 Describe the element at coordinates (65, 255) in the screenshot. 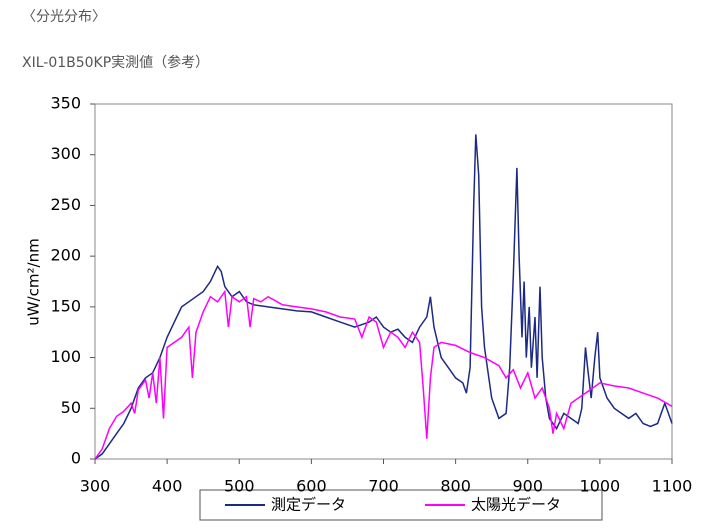

I see `y-tick-label: 200` at that location.